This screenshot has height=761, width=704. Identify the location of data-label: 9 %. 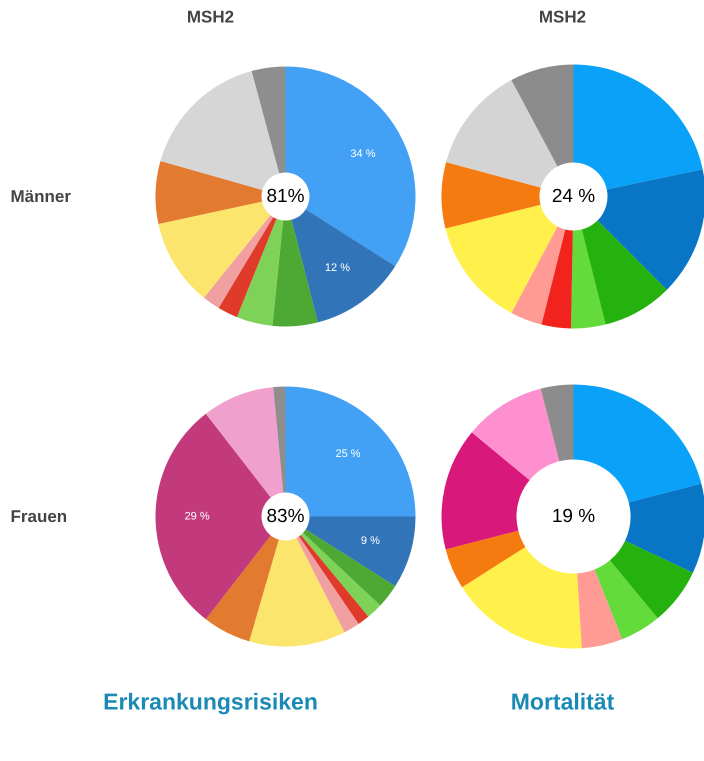
(370, 541).